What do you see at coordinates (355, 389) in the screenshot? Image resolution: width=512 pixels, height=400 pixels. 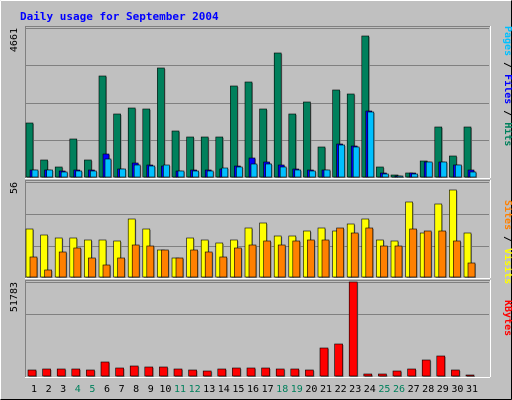 I see `x-label-day: 23` at bounding box center [355, 389].